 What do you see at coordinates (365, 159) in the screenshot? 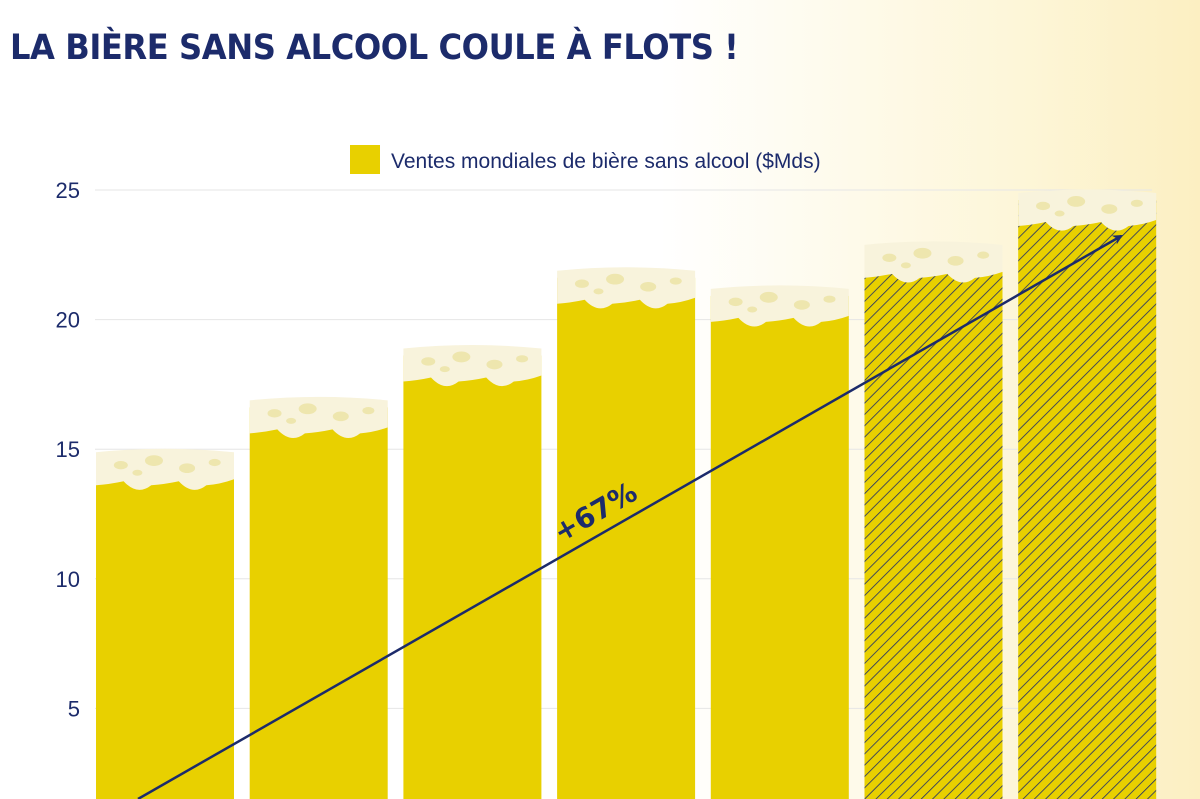
I see `legend-swatch` at bounding box center [365, 159].